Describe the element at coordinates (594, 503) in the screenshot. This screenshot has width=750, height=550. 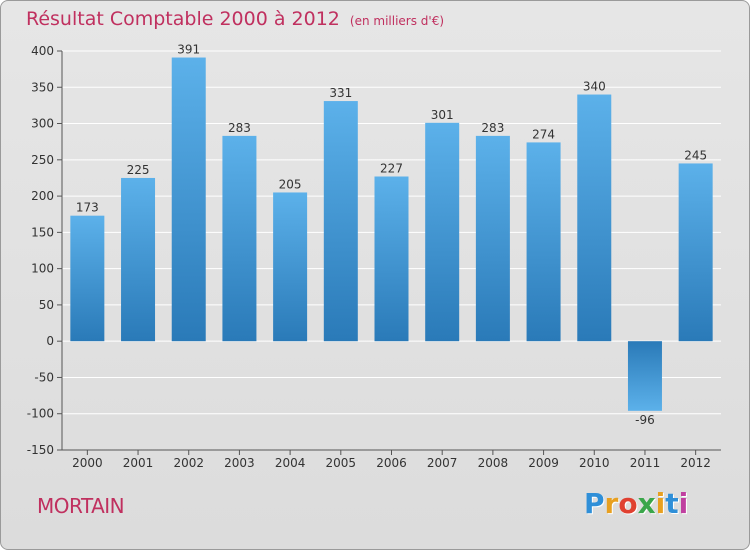
I see `logo-letter: P` at that location.